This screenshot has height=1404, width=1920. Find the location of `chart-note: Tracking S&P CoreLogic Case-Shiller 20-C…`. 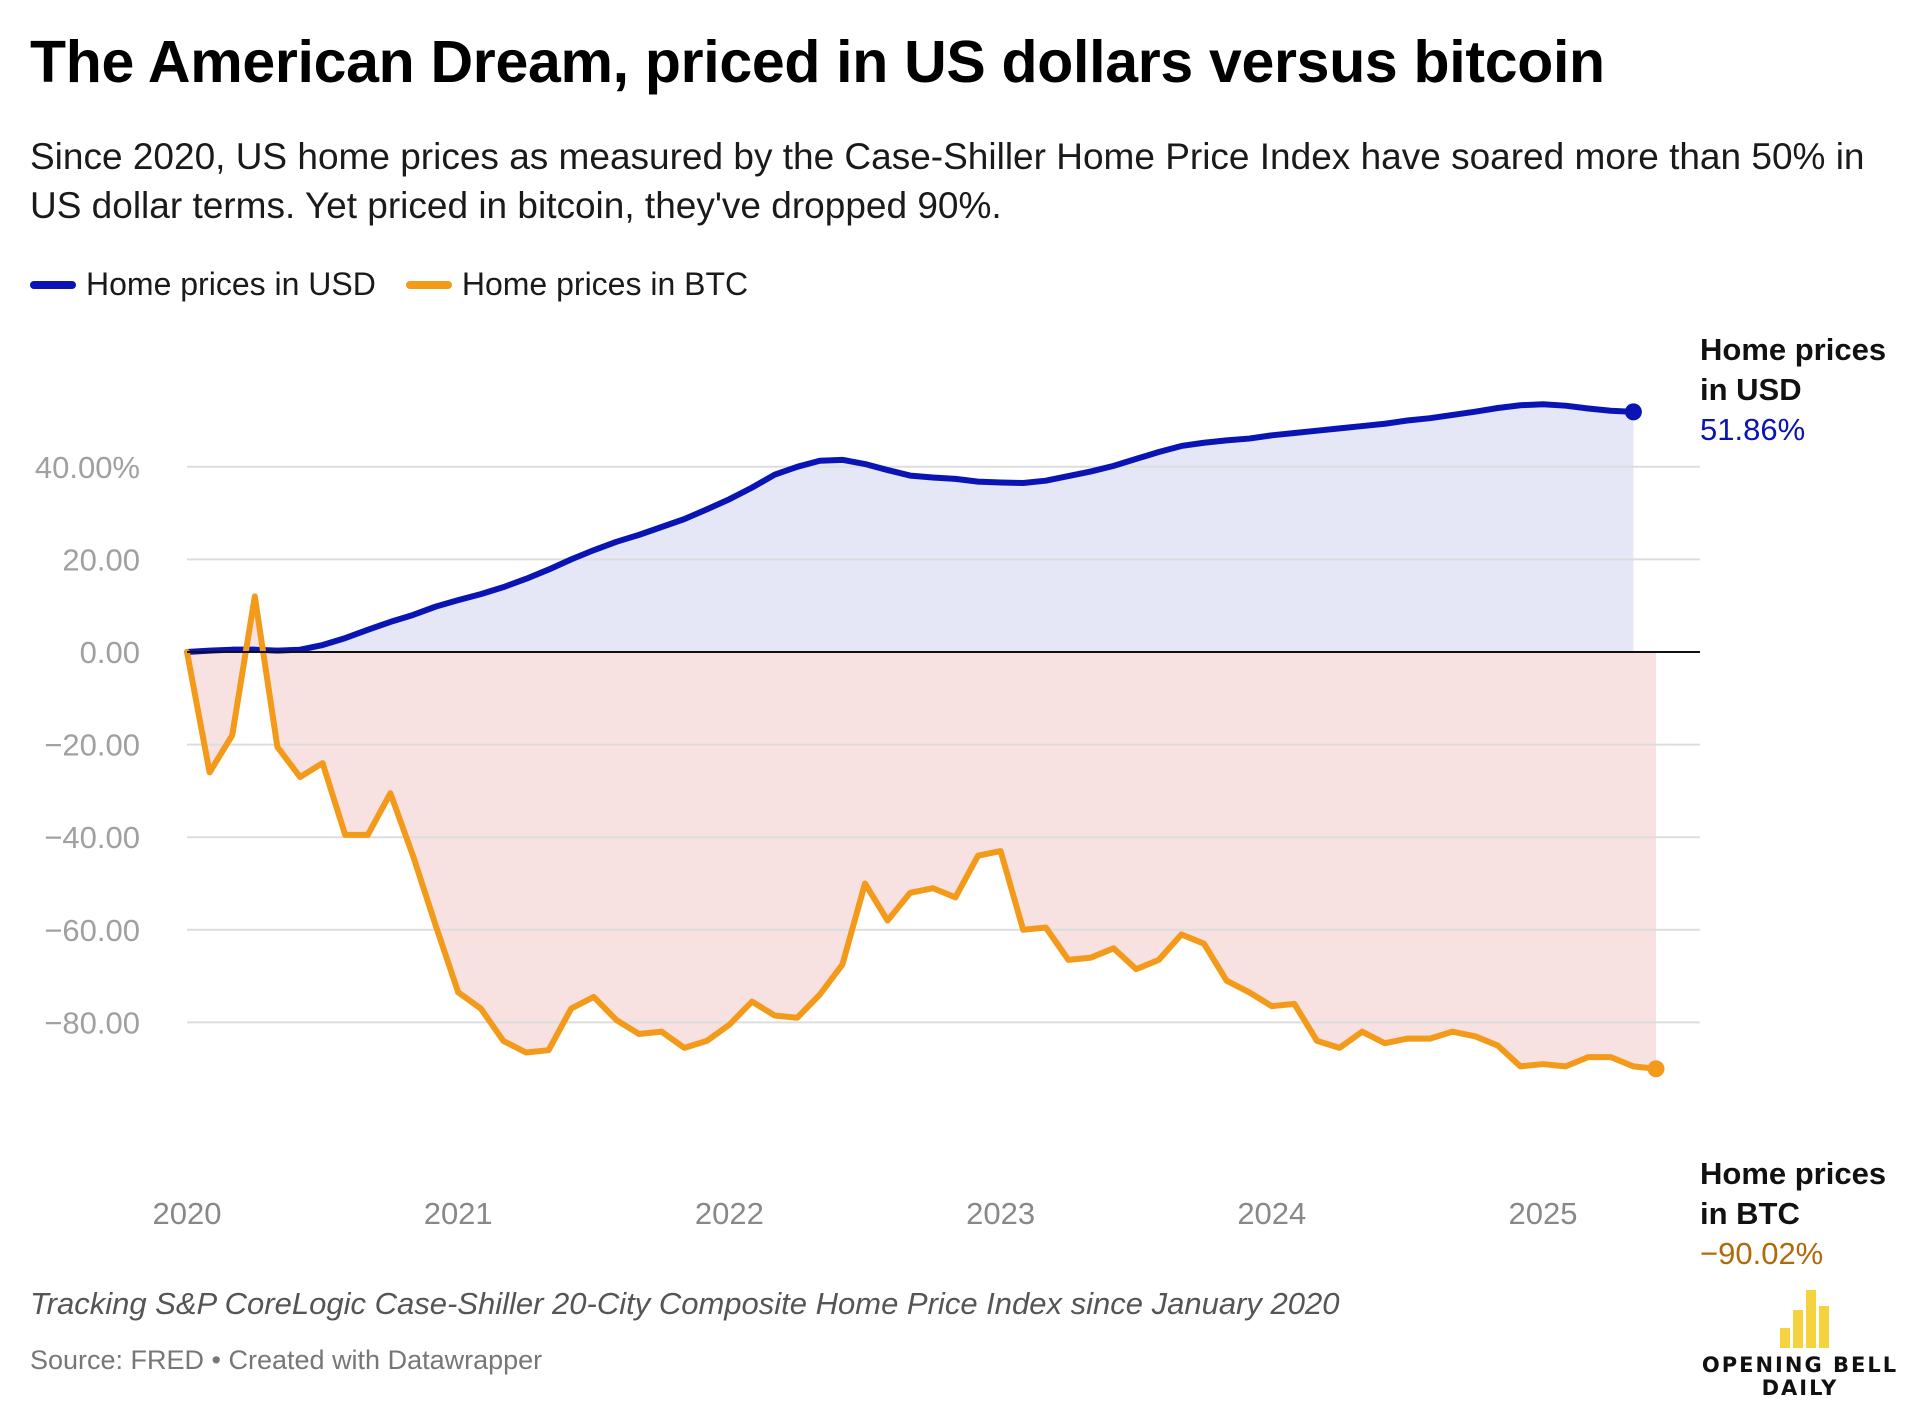

chart-note: Tracking S&P CoreLogic Case-Shiller 20-C… is located at coordinates (685, 1303).